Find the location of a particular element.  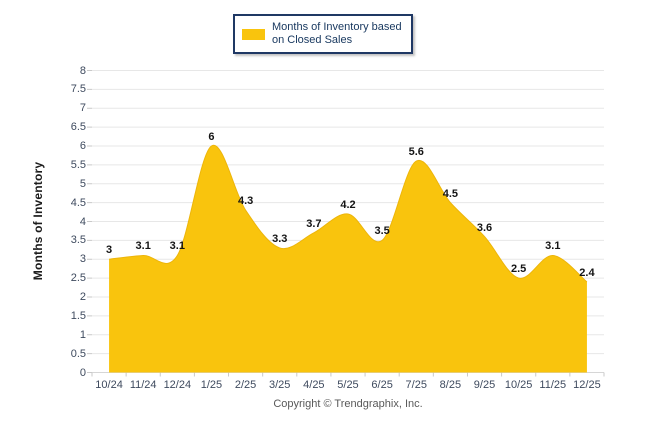

x-tick-label: 12/24 is located at coordinates (177, 384).